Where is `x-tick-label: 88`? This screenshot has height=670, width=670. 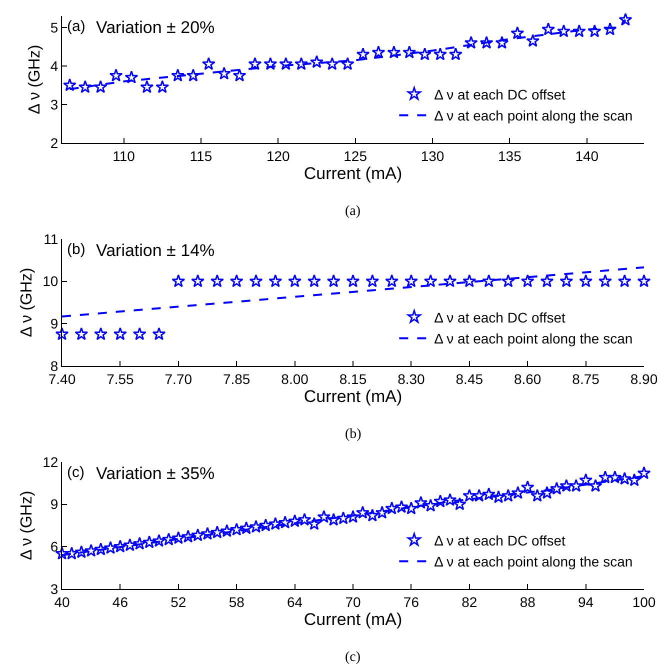 x-tick-label: 88 is located at coordinates (528, 602).